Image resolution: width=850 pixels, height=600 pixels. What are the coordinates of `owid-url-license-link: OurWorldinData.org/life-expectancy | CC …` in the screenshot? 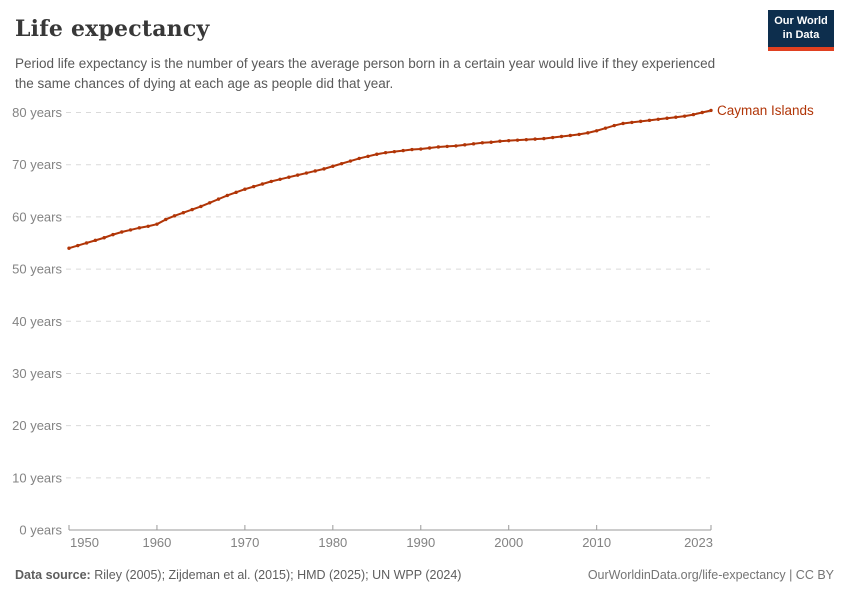 It's located at (710, 575).